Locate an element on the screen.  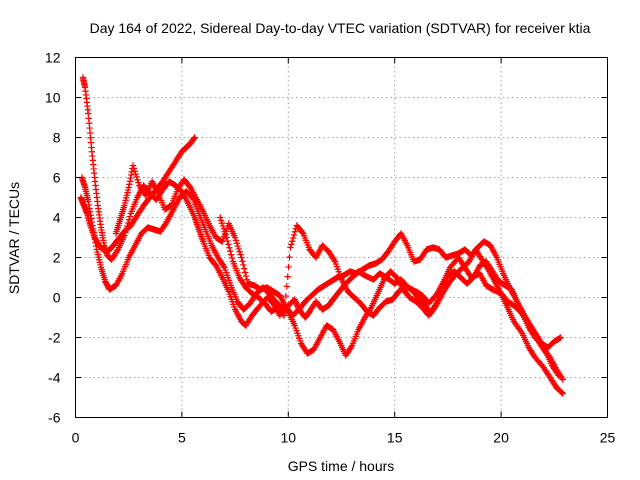
x-tick-label: 15 is located at coordinates (395, 438).